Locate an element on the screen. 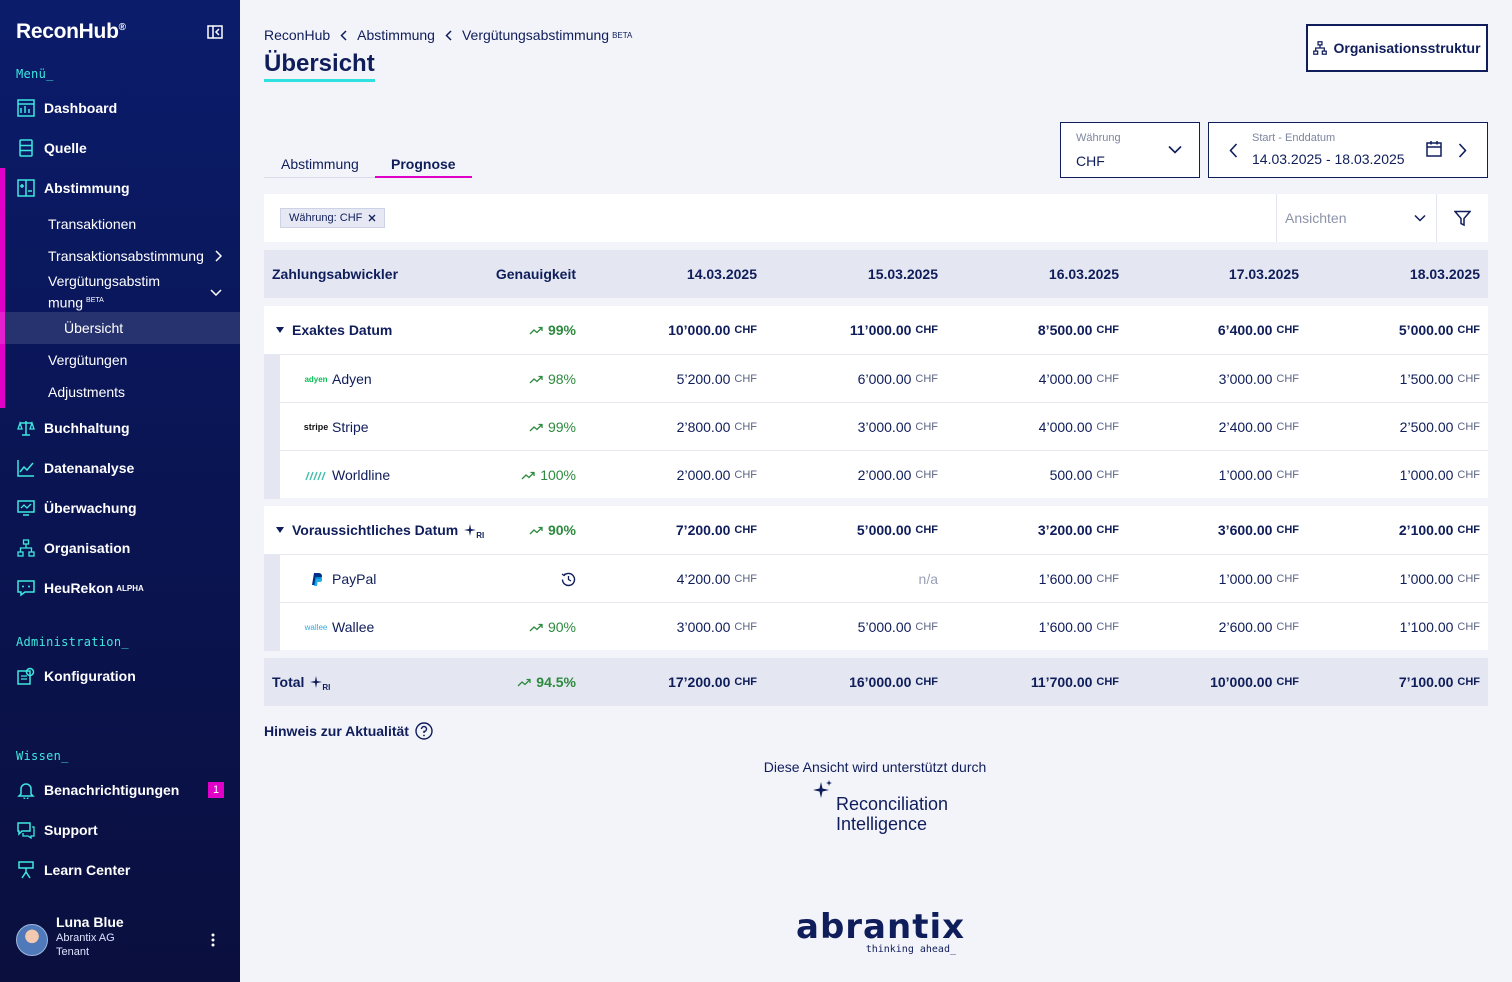 The width and height of the screenshot is (1512, 982). column-header-date: 14.03.2025 is located at coordinates (721, 274).